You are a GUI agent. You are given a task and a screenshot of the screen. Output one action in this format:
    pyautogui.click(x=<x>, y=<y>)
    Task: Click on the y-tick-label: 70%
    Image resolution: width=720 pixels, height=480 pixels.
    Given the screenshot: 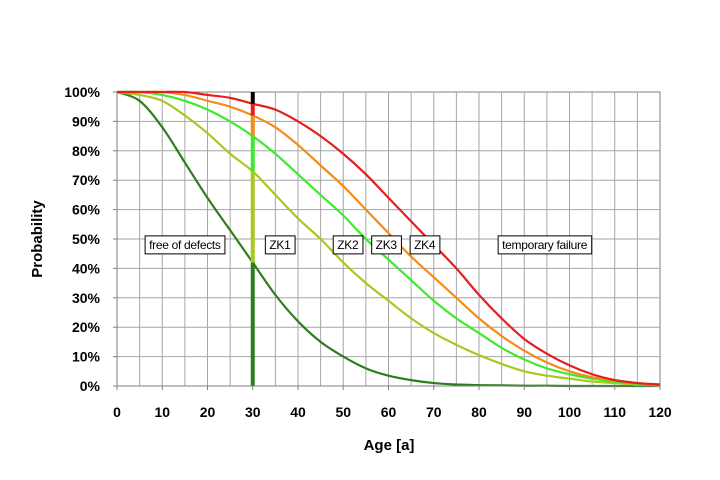 What is the action you would take?
    pyautogui.click(x=86, y=180)
    